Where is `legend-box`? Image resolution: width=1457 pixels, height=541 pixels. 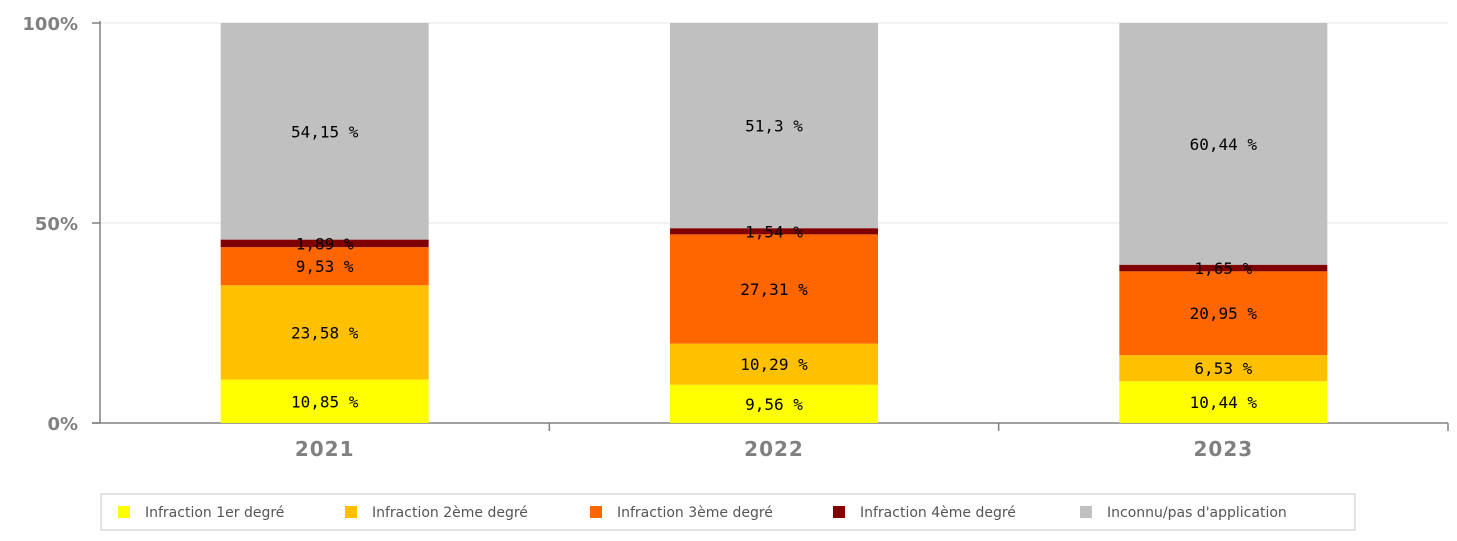 legend-box is located at coordinates (728, 512).